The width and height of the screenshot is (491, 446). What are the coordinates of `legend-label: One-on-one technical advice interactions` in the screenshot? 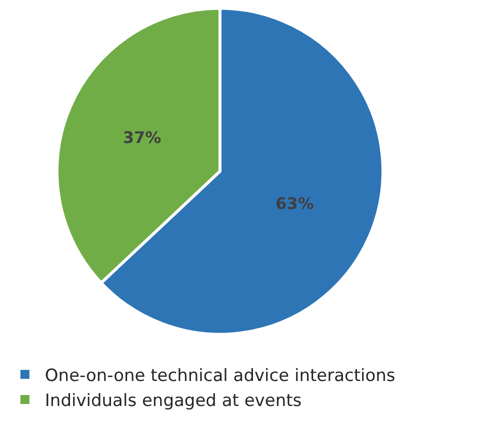 It's located at (220, 376).